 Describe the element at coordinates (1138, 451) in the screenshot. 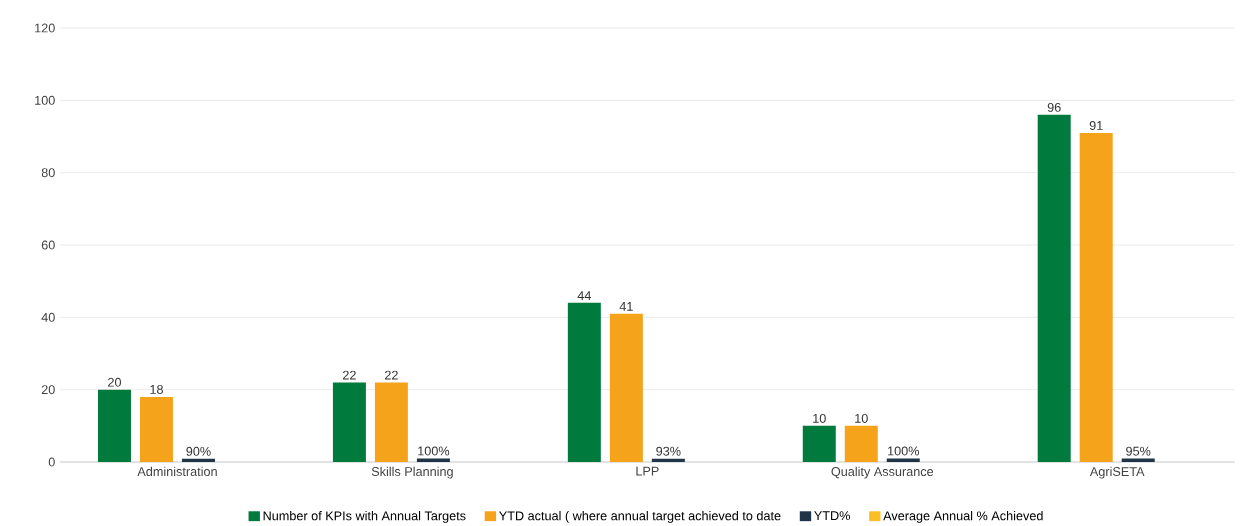

I see `data-label: 95%` at that location.